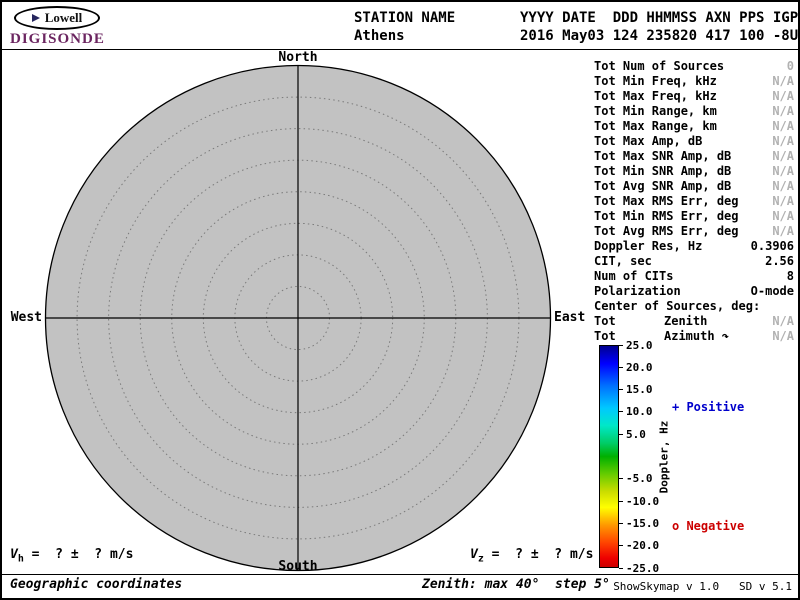 The width and height of the screenshot is (800, 600). I want to click on zenith-note: Zenith: max 40° step 5°, so click(516, 584).